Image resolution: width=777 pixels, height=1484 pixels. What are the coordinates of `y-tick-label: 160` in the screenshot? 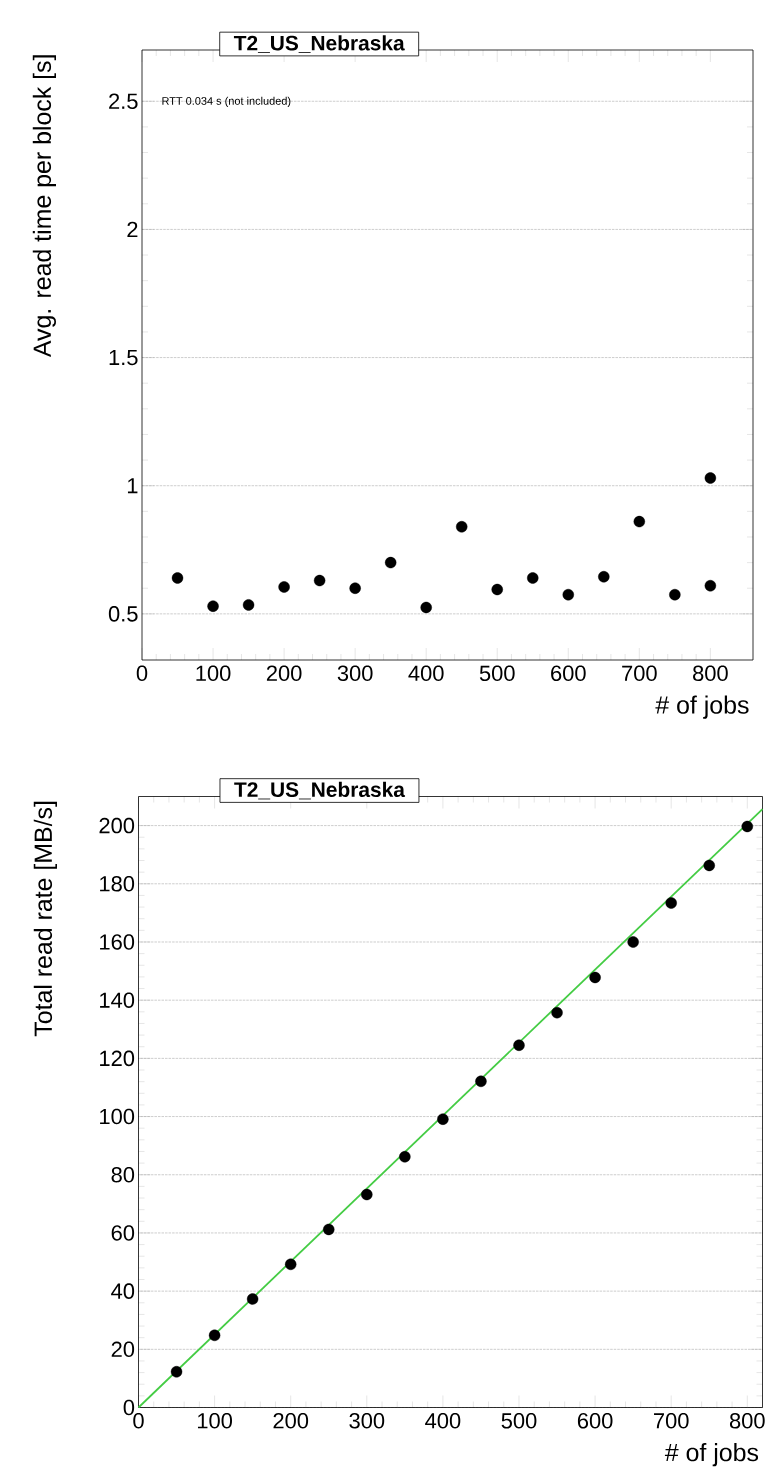 It's located at (117, 942).